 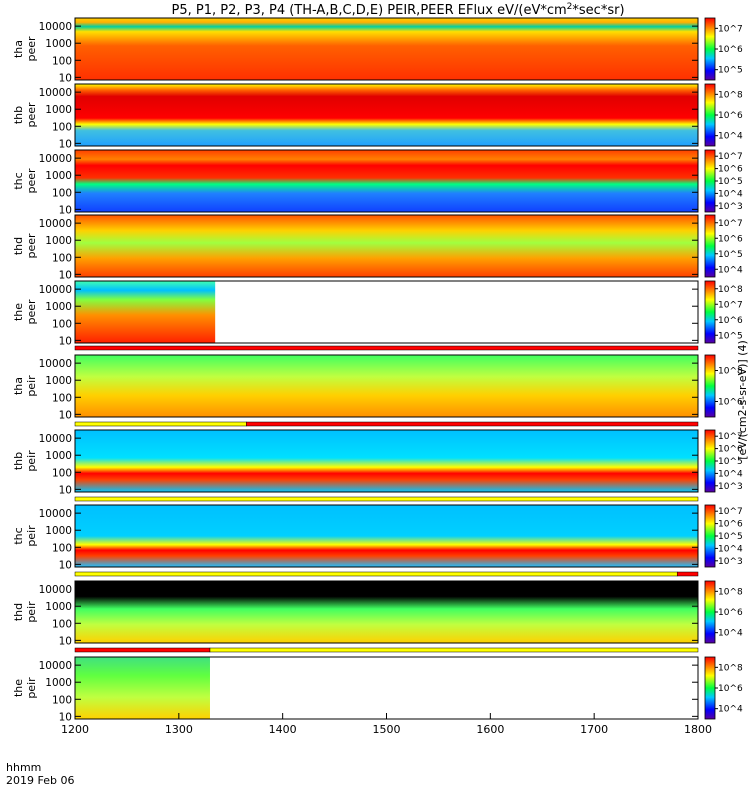 I want to click on panel-ylabel: thapeir, so click(x=25, y=386).